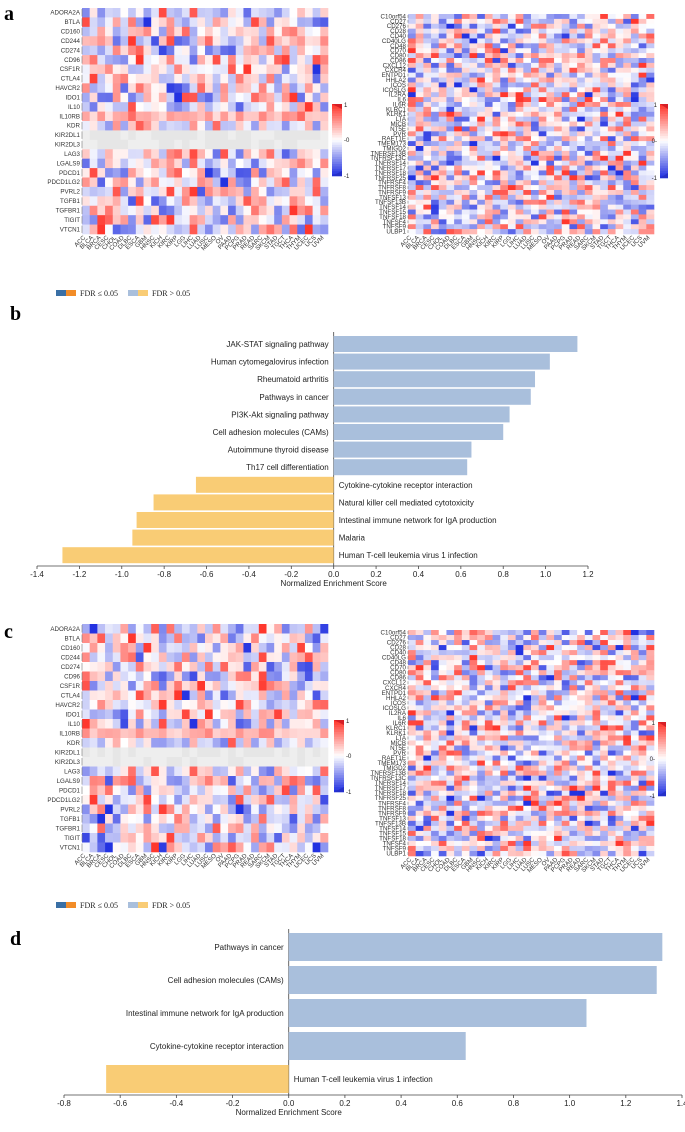 Image resolution: width=685 pixels, height=1132 pixels. Describe the element at coordinates (72, 220) in the screenshot. I see `gene-label: TIGIT` at that location.